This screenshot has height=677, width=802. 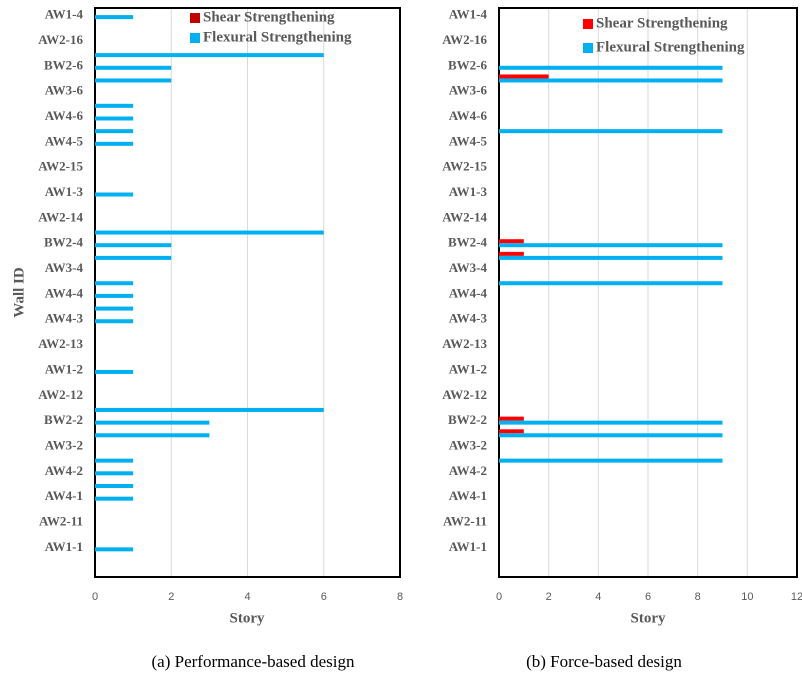 What do you see at coordinates (468, 444) in the screenshot?
I see `y-tick-label: AW3-2` at bounding box center [468, 444].